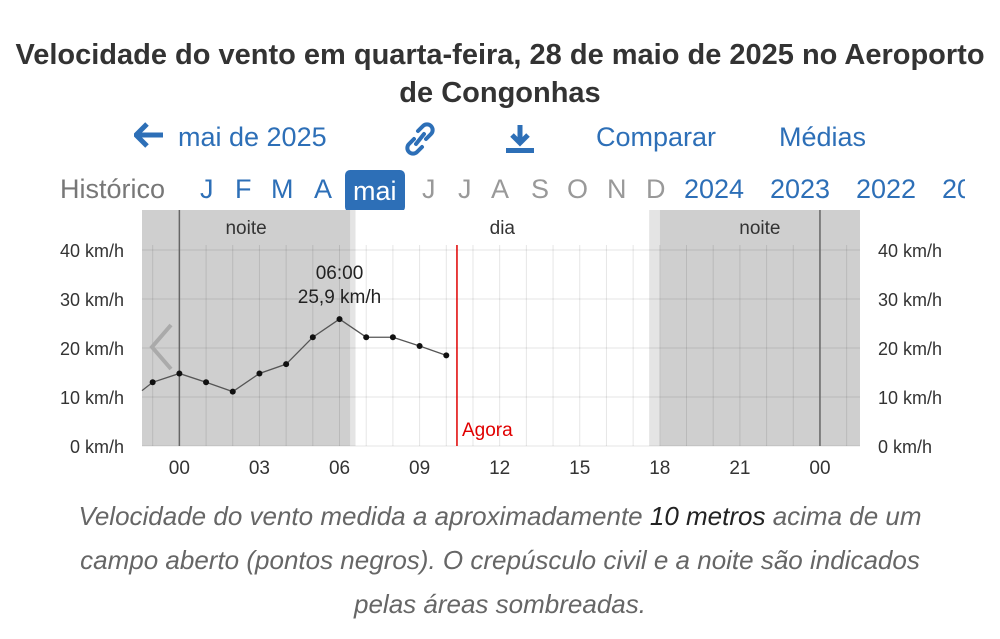 Image resolution: width=1000 pixels, height=639 pixels. Describe the element at coordinates (910, 349) in the screenshot. I see `y-tick-label-right: 20 km/h` at that location.